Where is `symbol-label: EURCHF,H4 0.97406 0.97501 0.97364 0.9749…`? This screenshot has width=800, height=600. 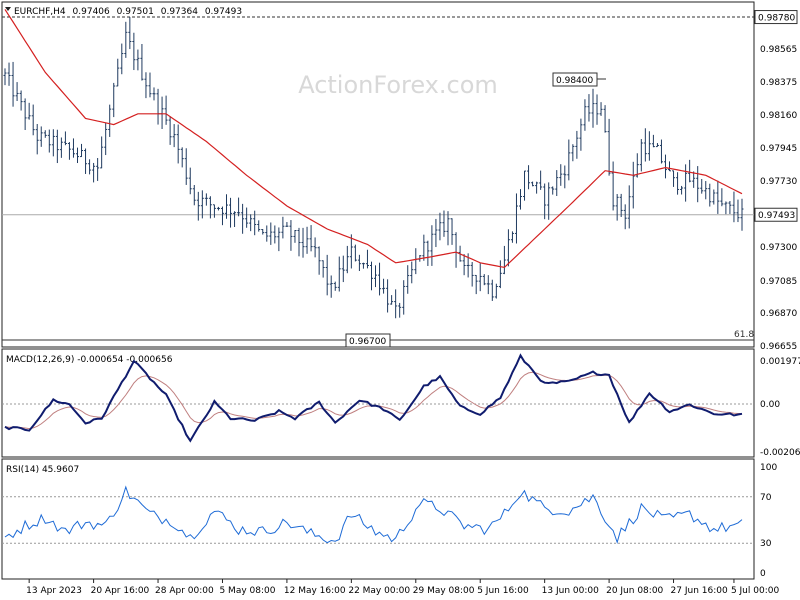
symbol-label: EURCHF,H4 0.97406 0.97501 0.97364 0.9749… is located at coordinates (128, 12).